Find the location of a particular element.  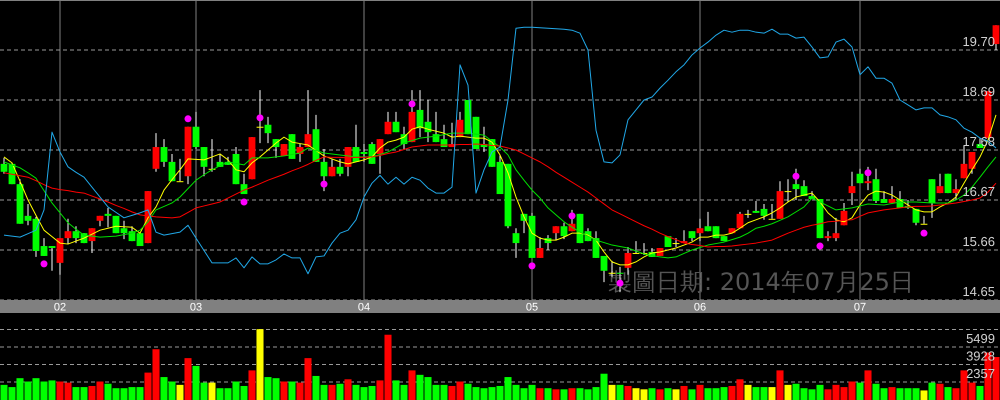

y-tick-label: 19.70 is located at coordinates (978, 41).